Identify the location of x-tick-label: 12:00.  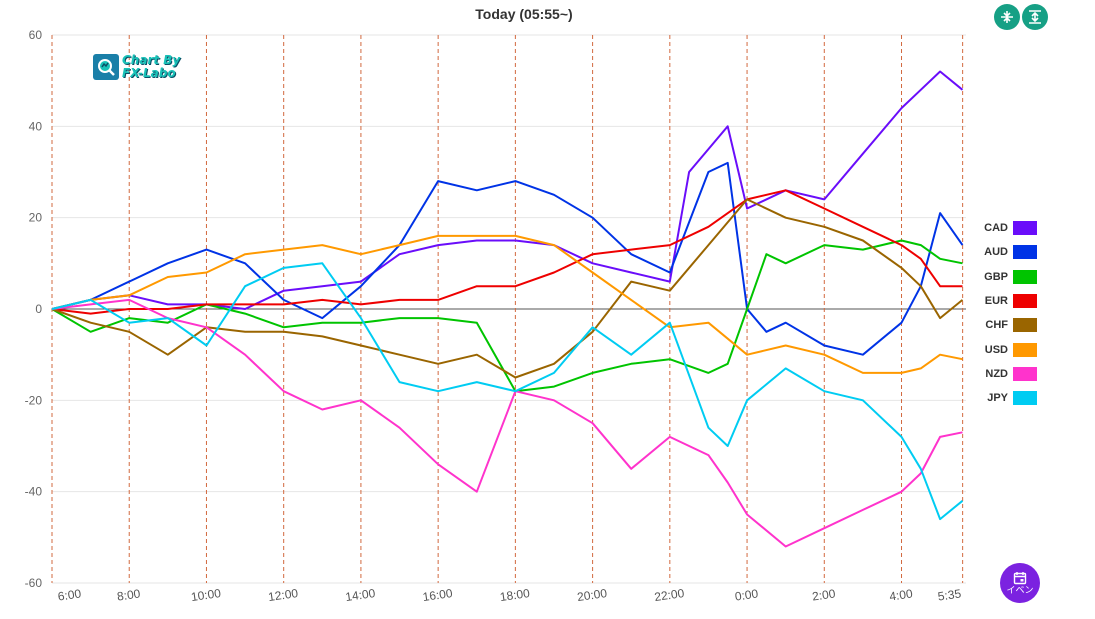
(283, 595).